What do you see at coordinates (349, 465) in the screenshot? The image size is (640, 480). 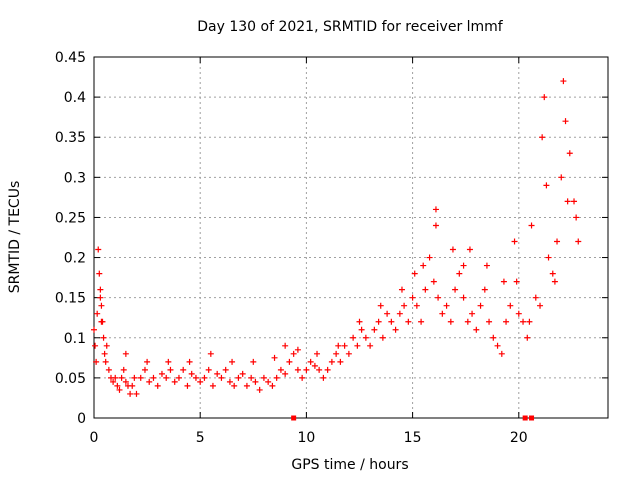 I see `x-axis-label: GPS time / hours` at bounding box center [349, 465].